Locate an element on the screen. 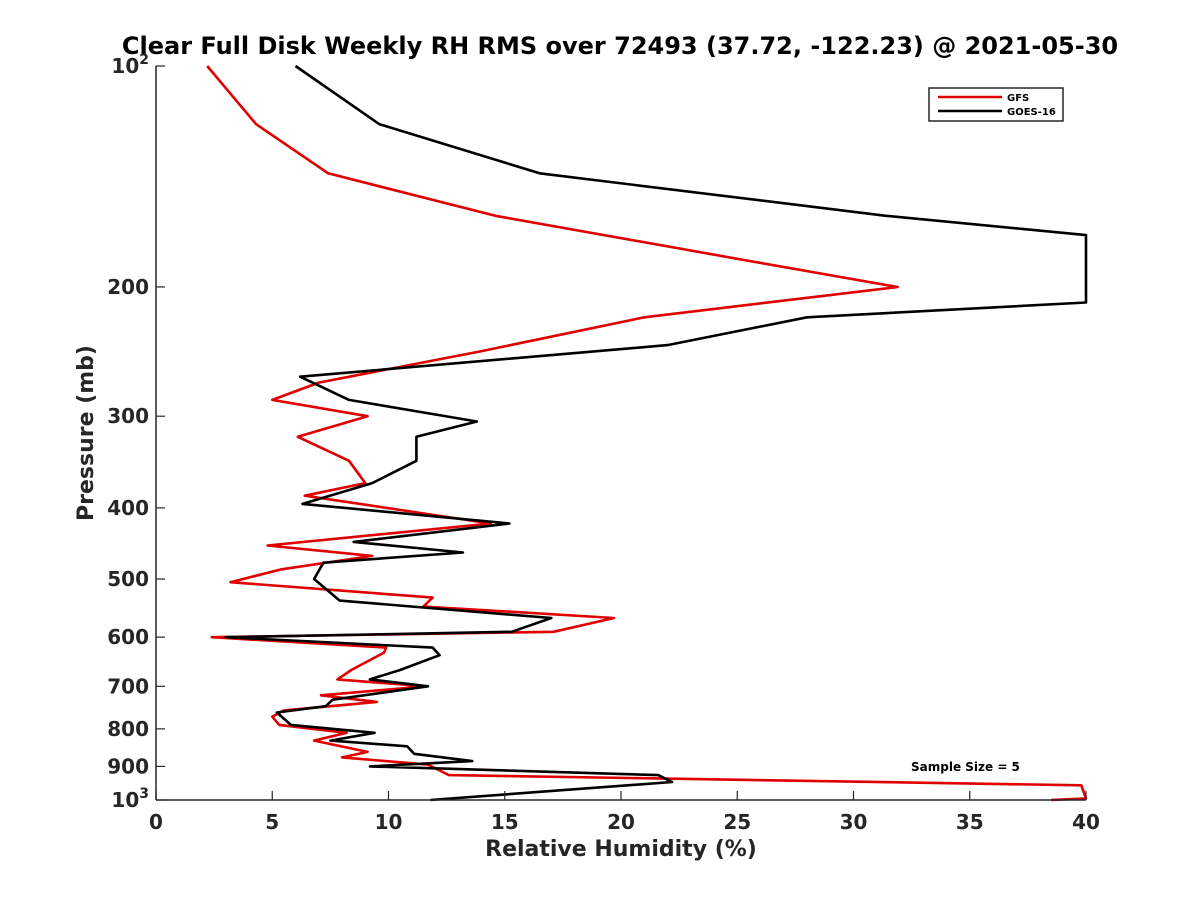 This screenshot has width=1200, height=900. legend-box is located at coordinates (996, 104).